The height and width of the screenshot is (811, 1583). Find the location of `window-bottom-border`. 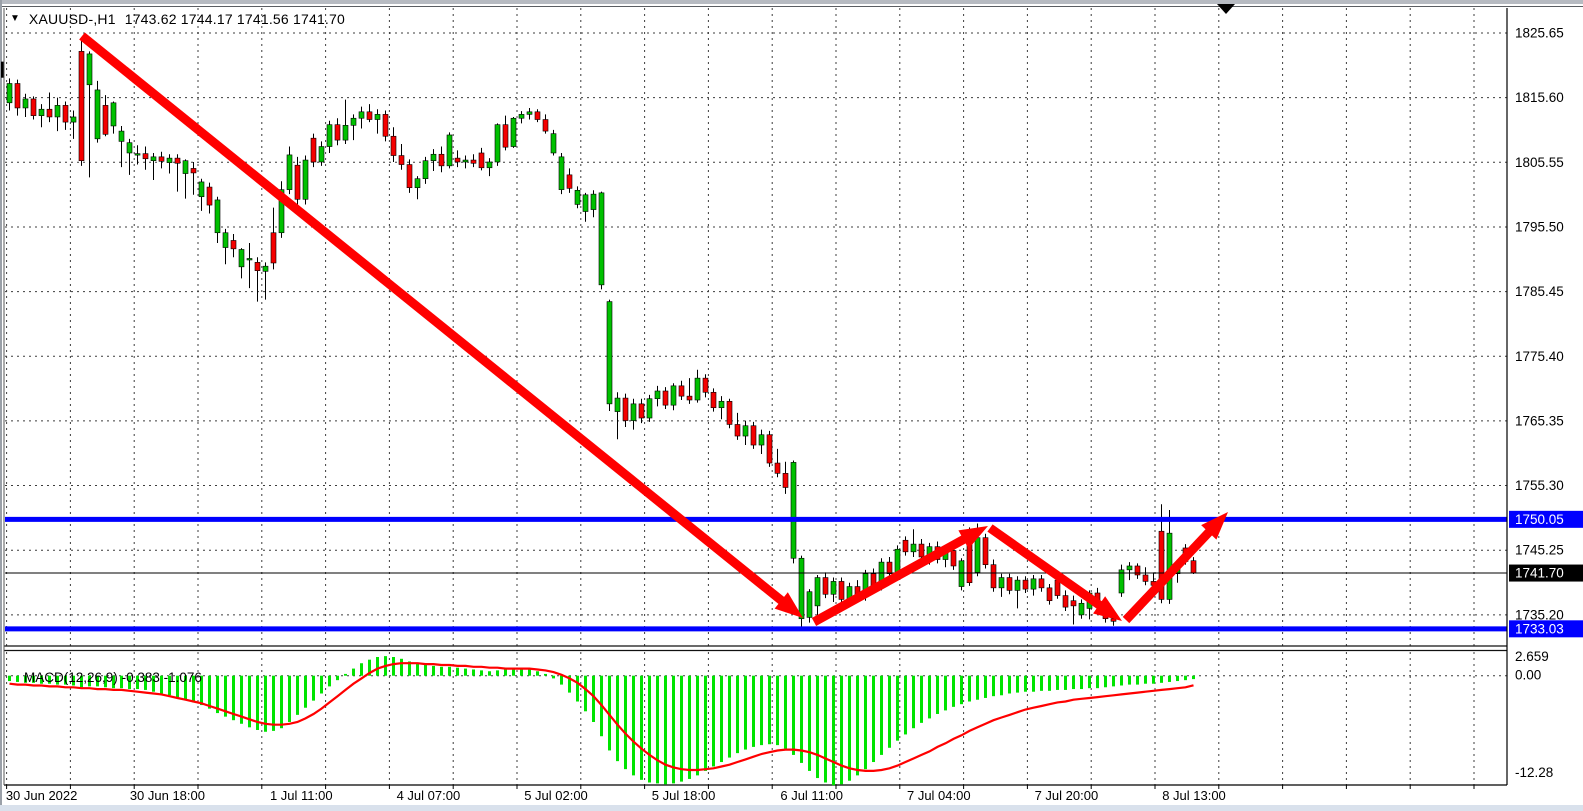

window-bottom-border is located at coordinates (791, 808).